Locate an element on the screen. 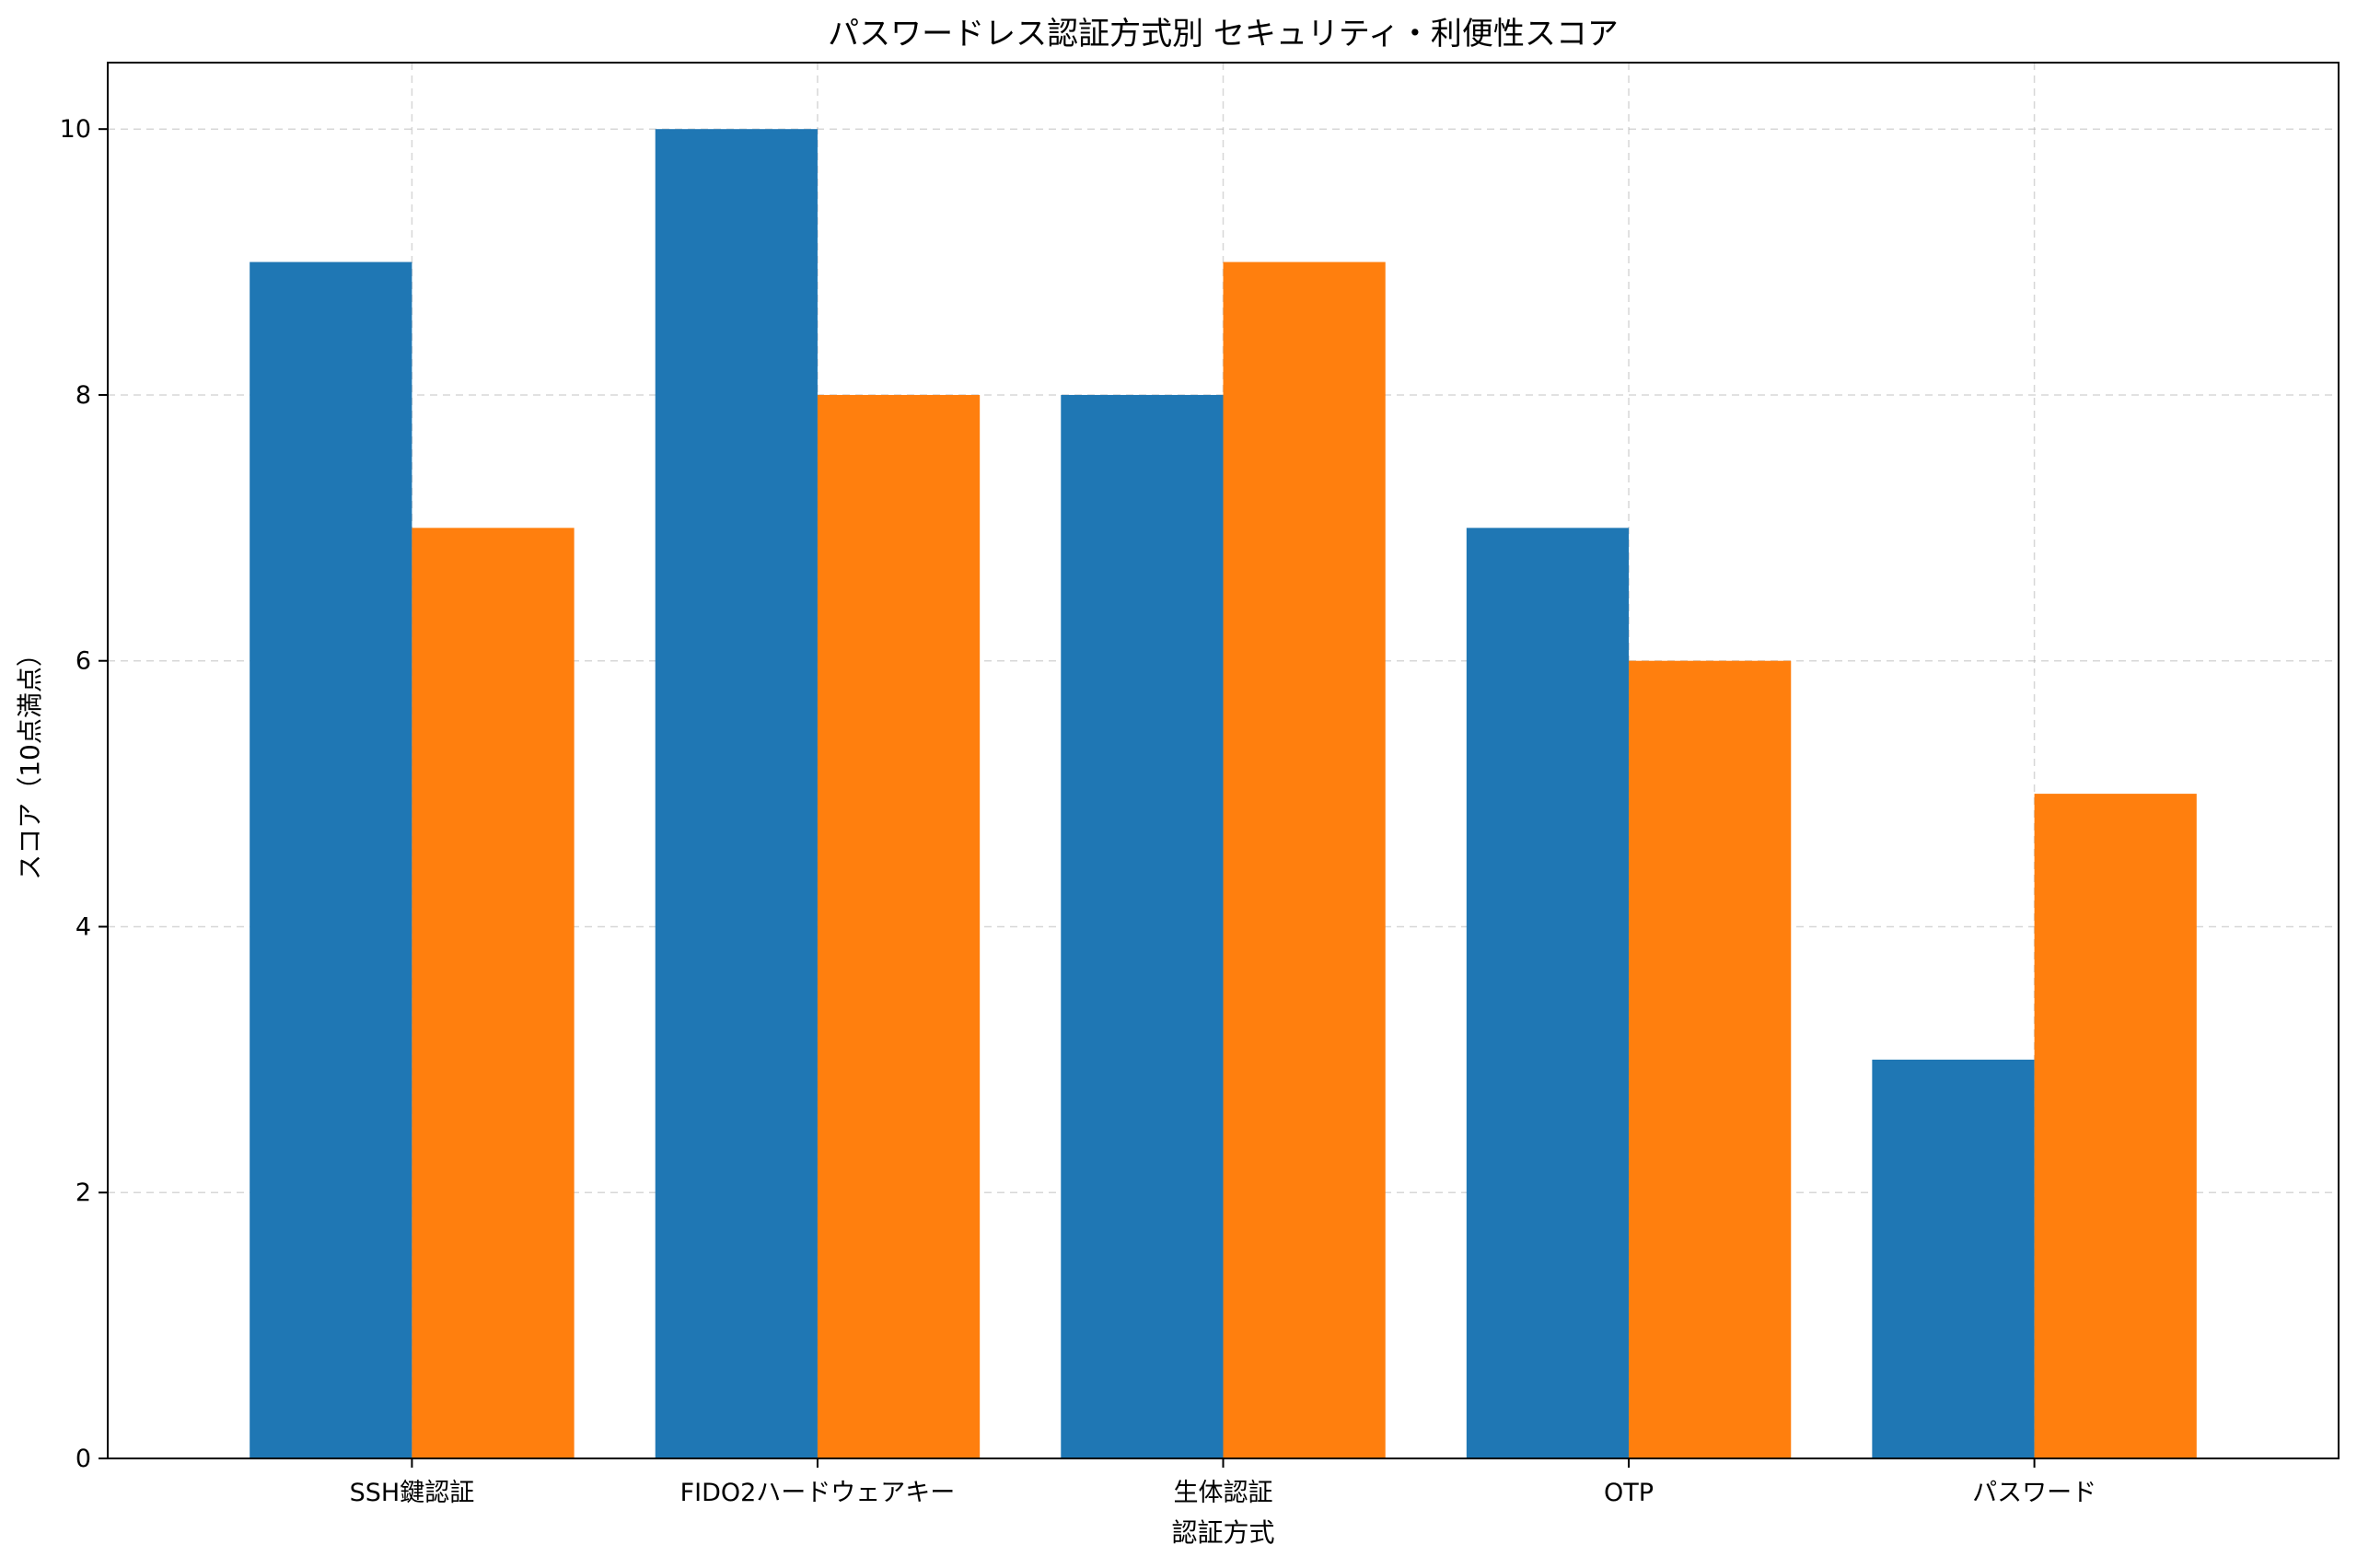 The image size is (2357, 1568). y-tick-label: 2 is located at coordinates (83, 1193).